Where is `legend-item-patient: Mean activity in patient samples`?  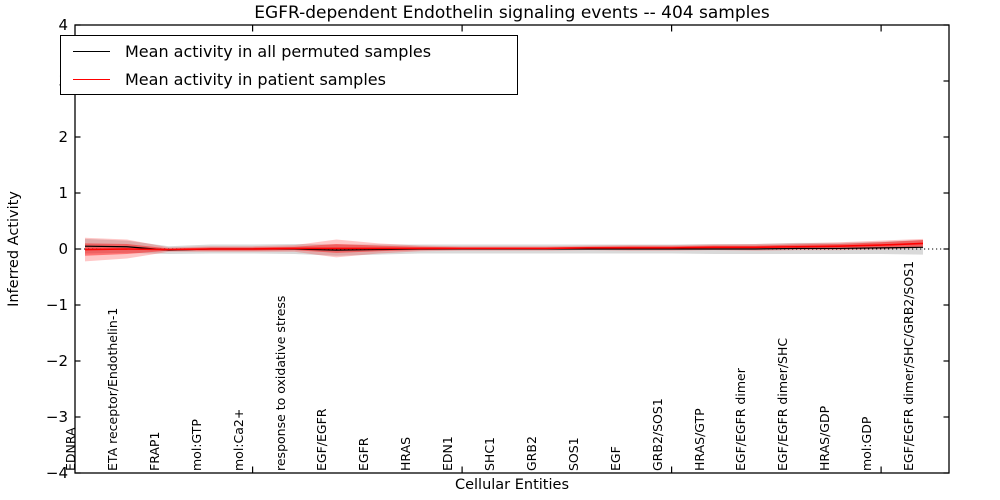 legend-item-patient: Mean activity in patient samples is located at coordinates (289, 79).